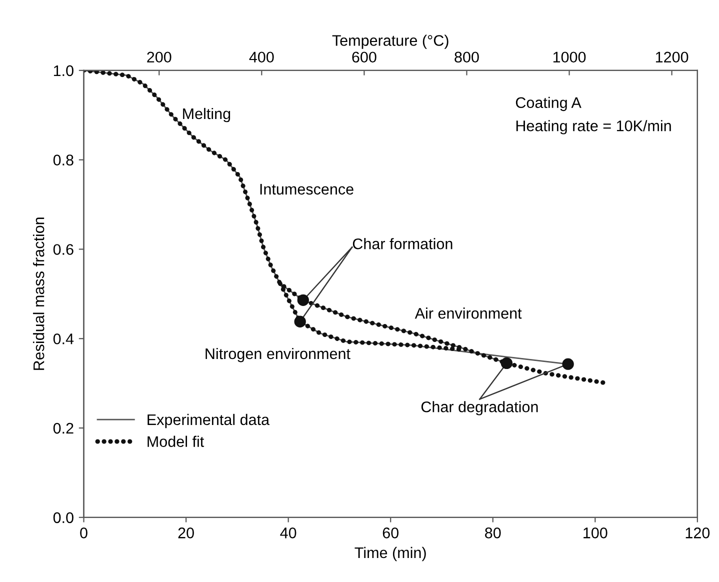 Image resolution: width=719 pixels, height=582 pixels. Describe the element at coordinates (38, 294) in the screenshot. I see `y-axis-title: Residual mass fraction` at that location.